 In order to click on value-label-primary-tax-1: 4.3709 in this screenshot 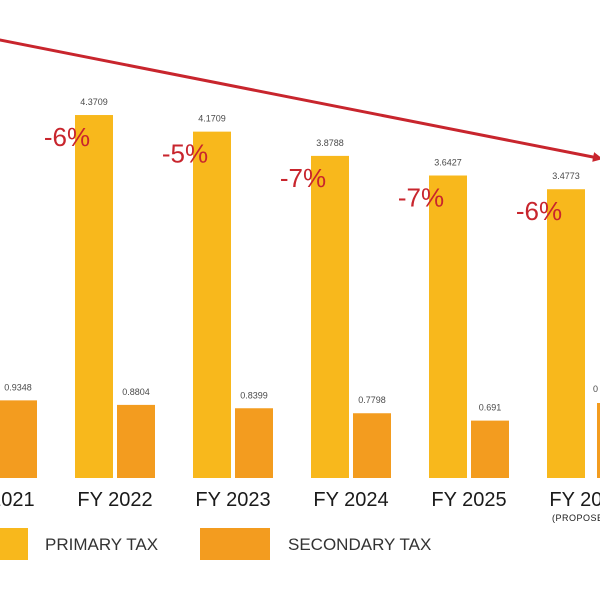, I will do `click(94, 102)`.